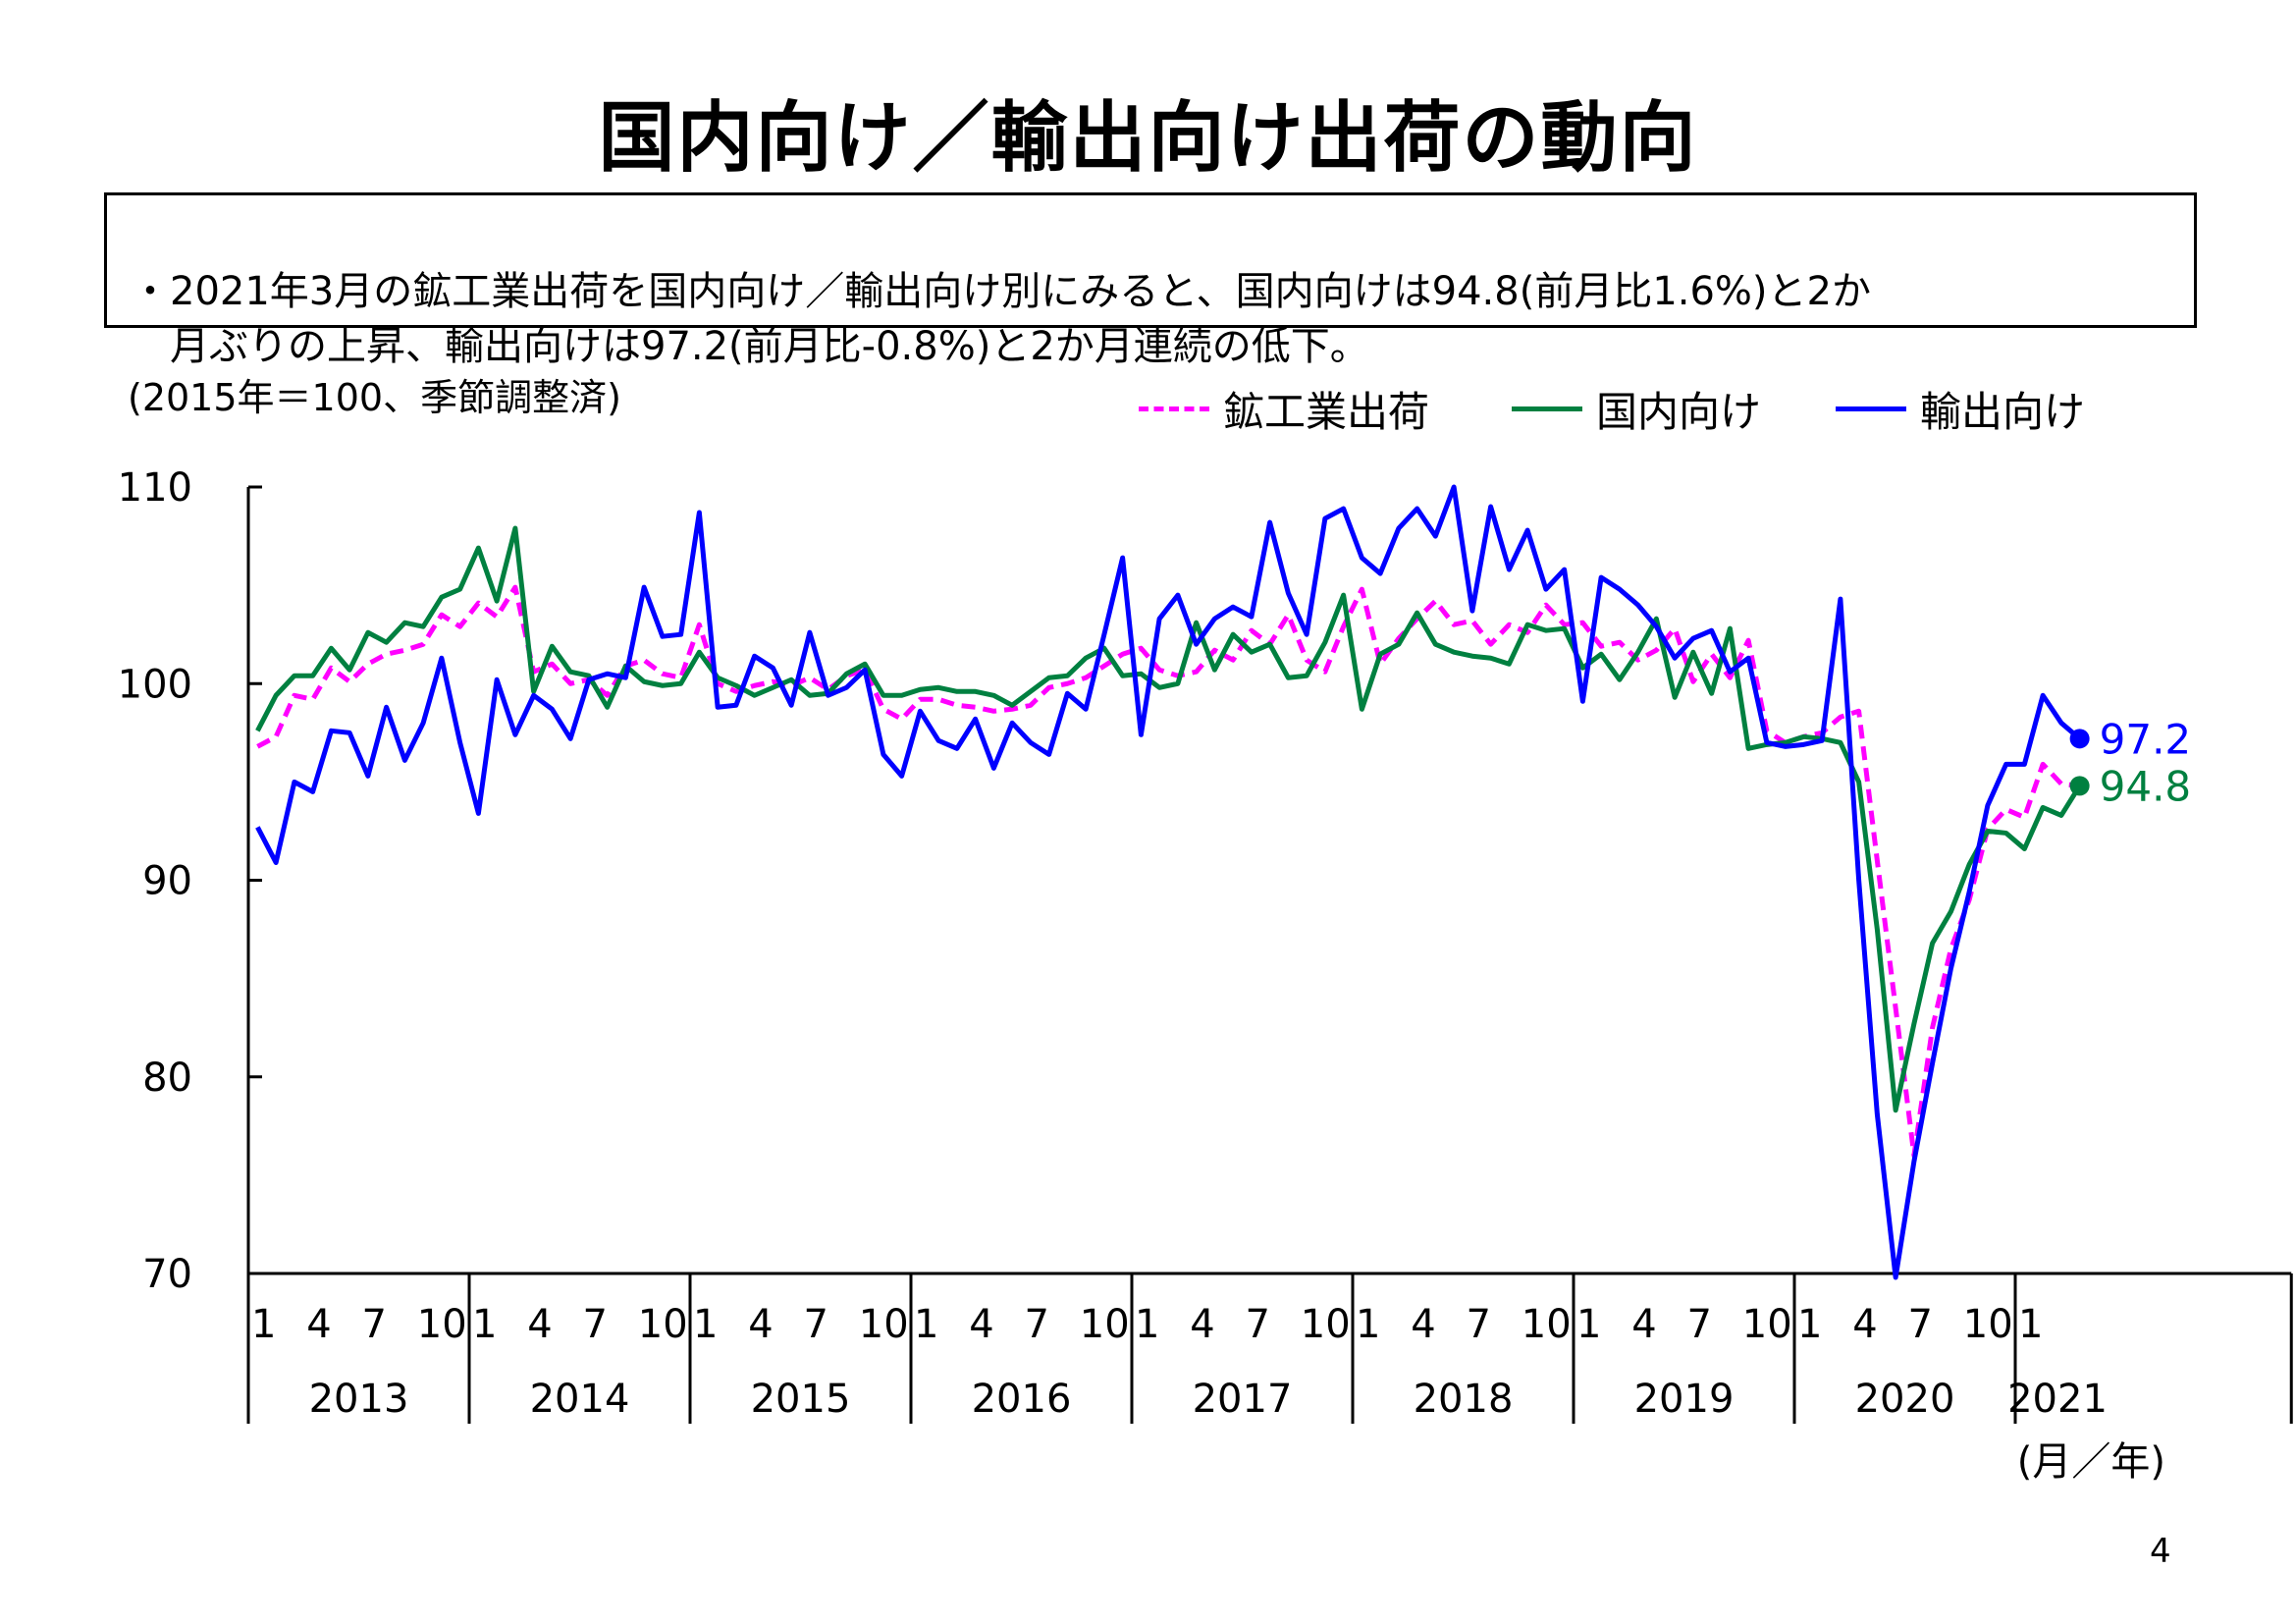  What do you see at coordinates (1547, 1324) in the screenshot?
I see `month-tick-label-2018-10: 10` at bounding box center [1547, 1324].